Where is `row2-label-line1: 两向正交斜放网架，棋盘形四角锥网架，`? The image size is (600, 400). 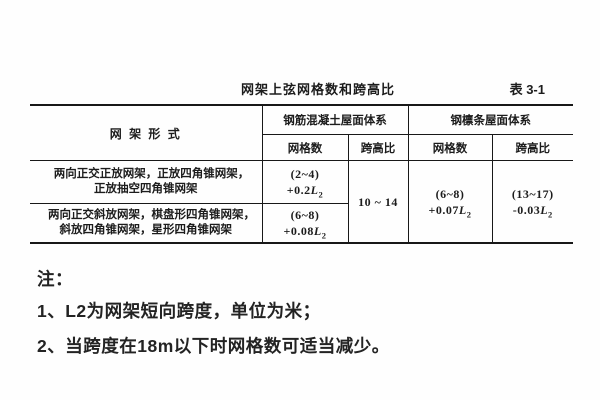
row2-label-line1: 两向正交斜放网架，棋盘形四角锥网架， is located at coordinates (151, 215).